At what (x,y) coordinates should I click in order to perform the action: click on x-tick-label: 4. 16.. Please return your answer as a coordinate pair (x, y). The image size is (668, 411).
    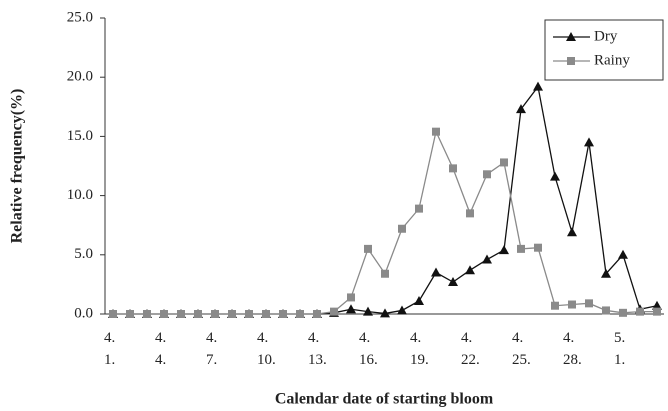
    Looking at the image, I should click on (368, 349).